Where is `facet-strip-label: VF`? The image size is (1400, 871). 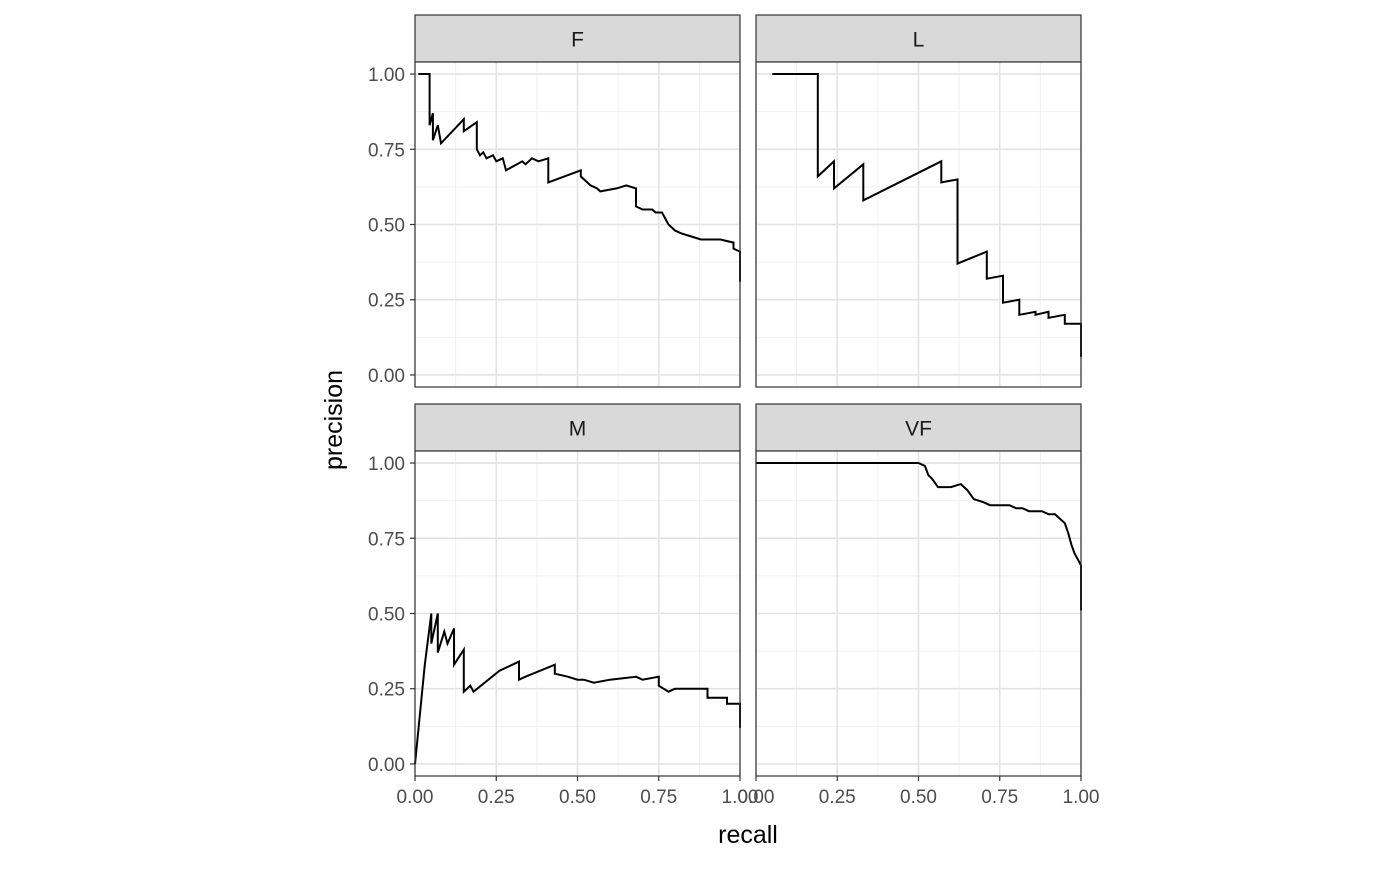 facet-strip-label: VF is located at coordinates (918, 429).